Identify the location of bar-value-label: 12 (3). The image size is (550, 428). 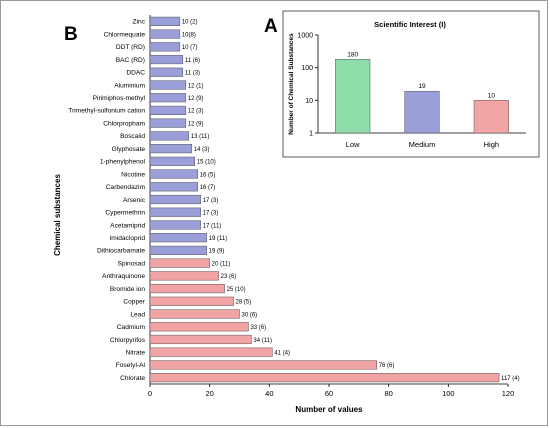
(196, 112).